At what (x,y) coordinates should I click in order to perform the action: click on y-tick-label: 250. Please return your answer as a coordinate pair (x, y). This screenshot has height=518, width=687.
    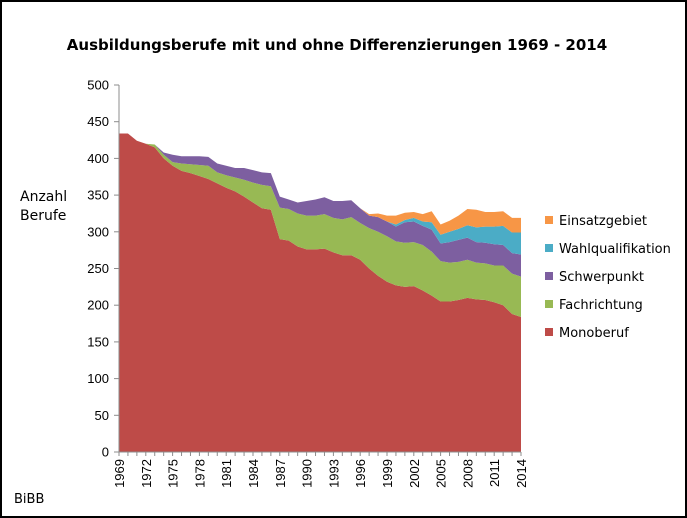
    Looking at the image, I should click on (98, 268).